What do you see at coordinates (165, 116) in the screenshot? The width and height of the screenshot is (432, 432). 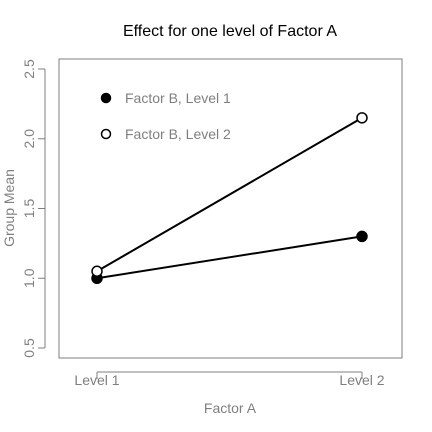 I see `legend: Factor B, Level 1 Factor B, Level 2` at bounding box center [165, 116].